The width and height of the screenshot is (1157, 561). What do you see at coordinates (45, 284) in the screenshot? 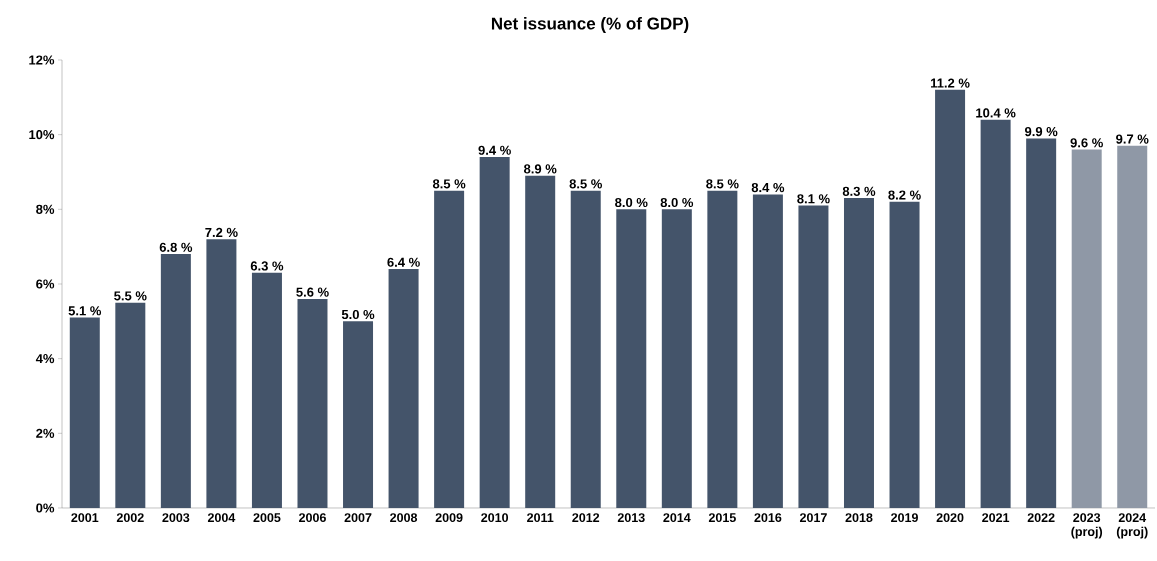
I see `y-tick-label: 6%` at bounding box center [45, 284].